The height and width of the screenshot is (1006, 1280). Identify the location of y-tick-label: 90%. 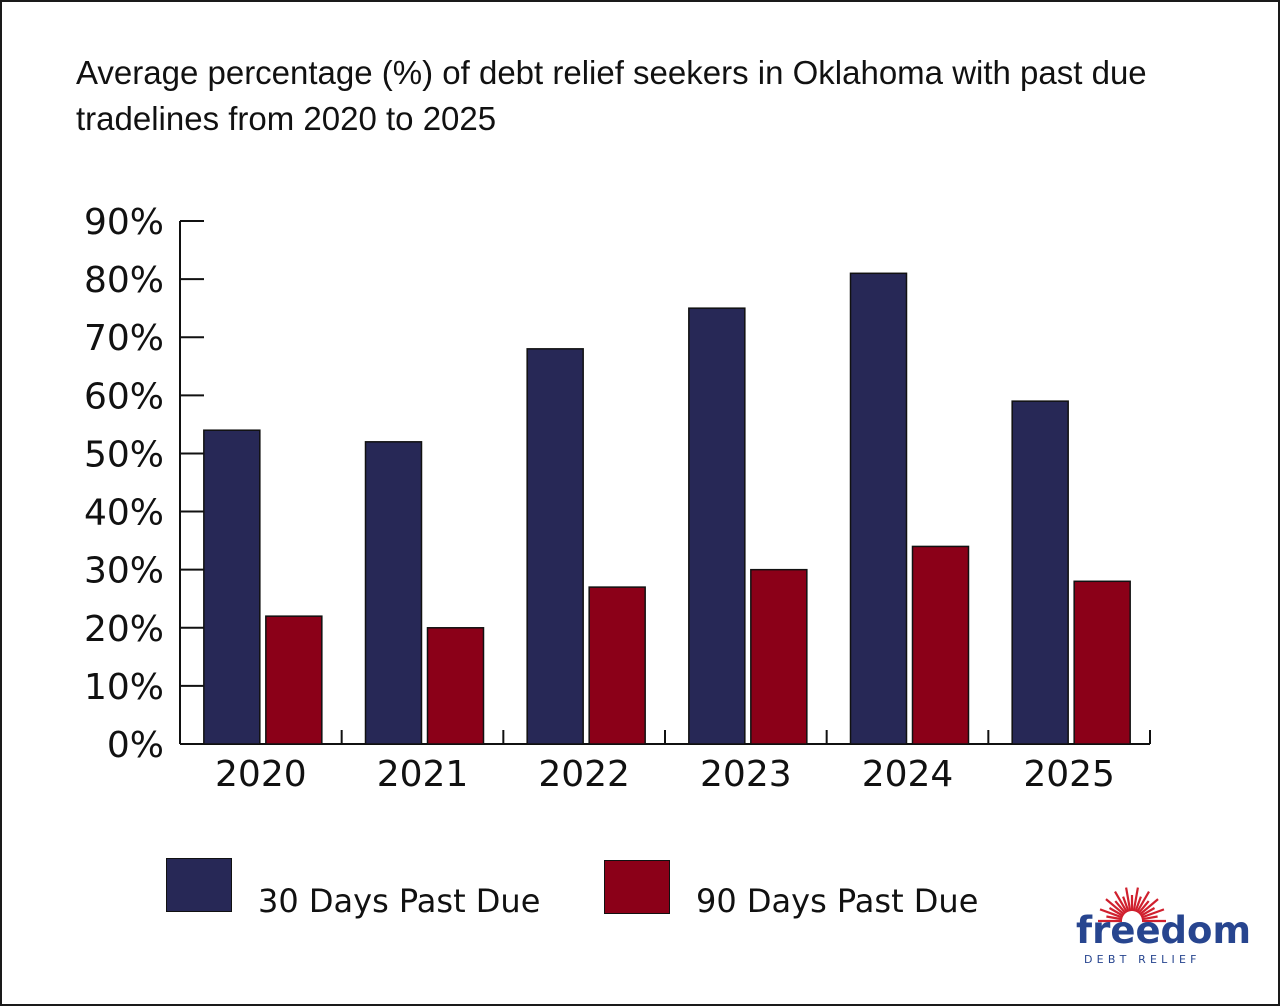
(124, 222).